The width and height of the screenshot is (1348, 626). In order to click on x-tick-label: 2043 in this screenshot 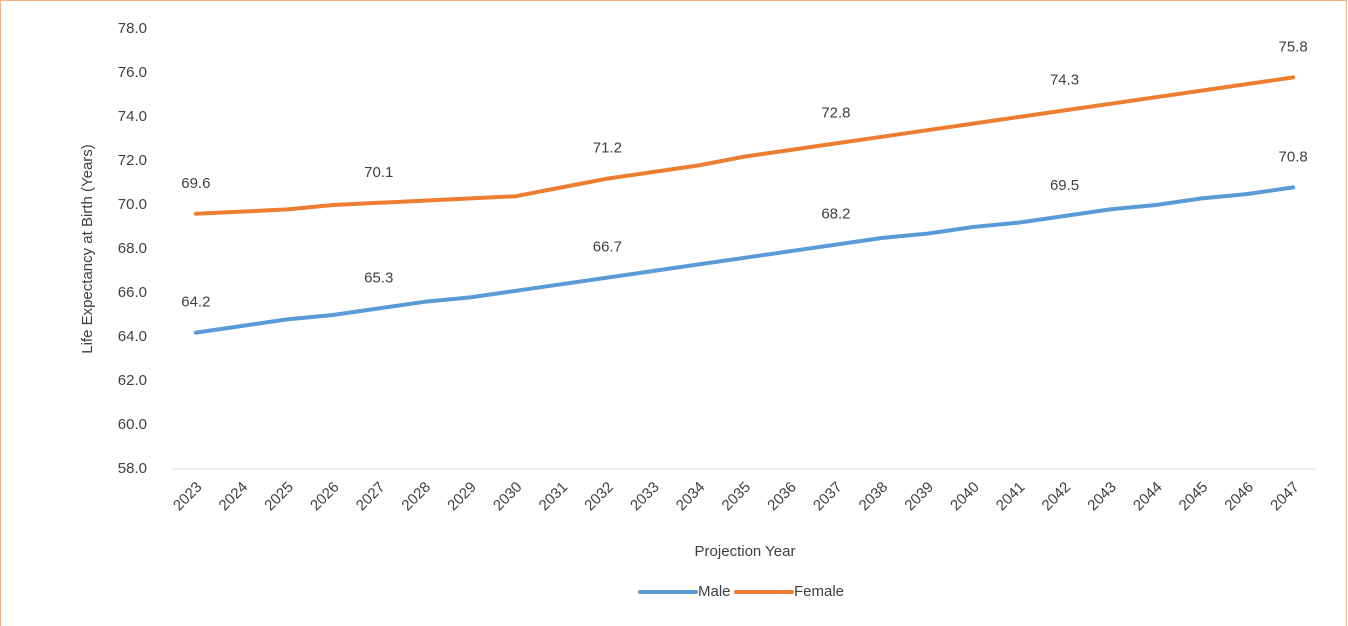, I will do `click(1102, 497)`.